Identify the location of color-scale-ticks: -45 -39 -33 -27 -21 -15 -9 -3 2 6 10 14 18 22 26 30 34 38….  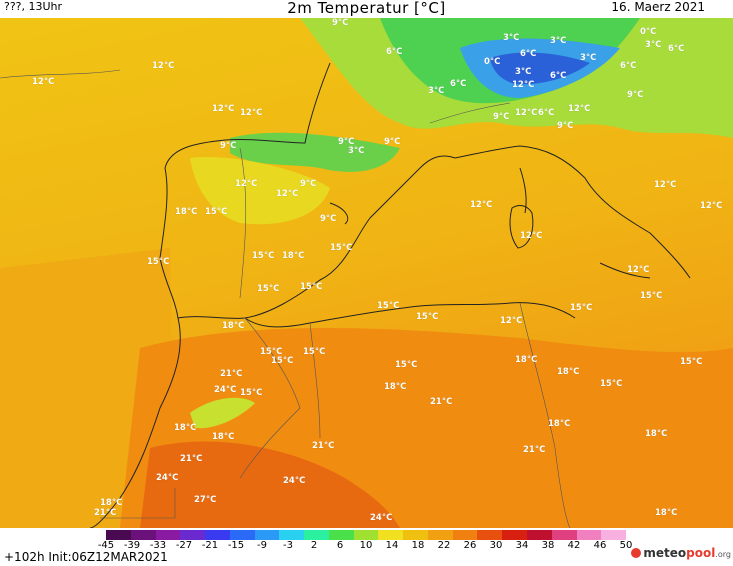
(365, 546).